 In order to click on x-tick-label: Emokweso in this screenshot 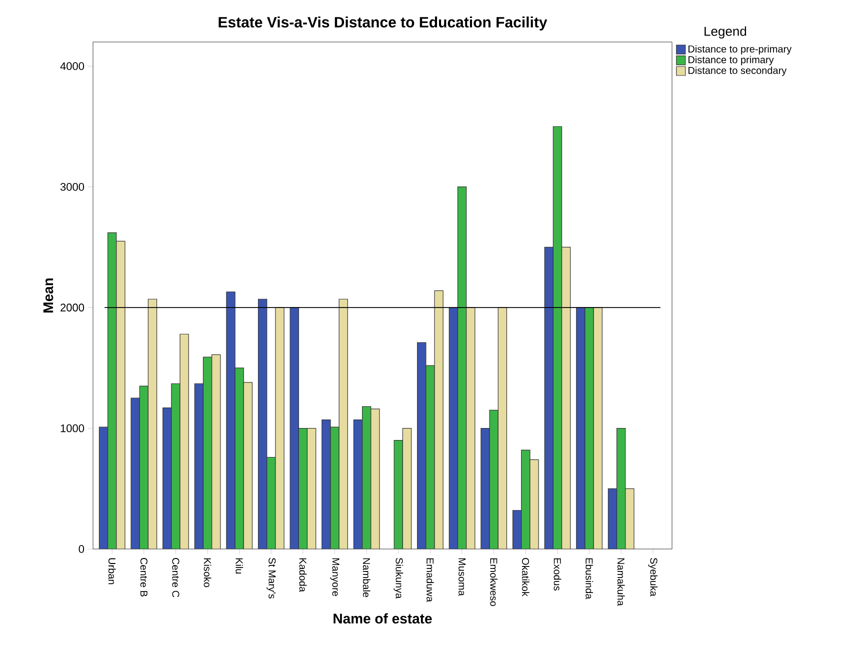, I will do `click(494, 582)`.